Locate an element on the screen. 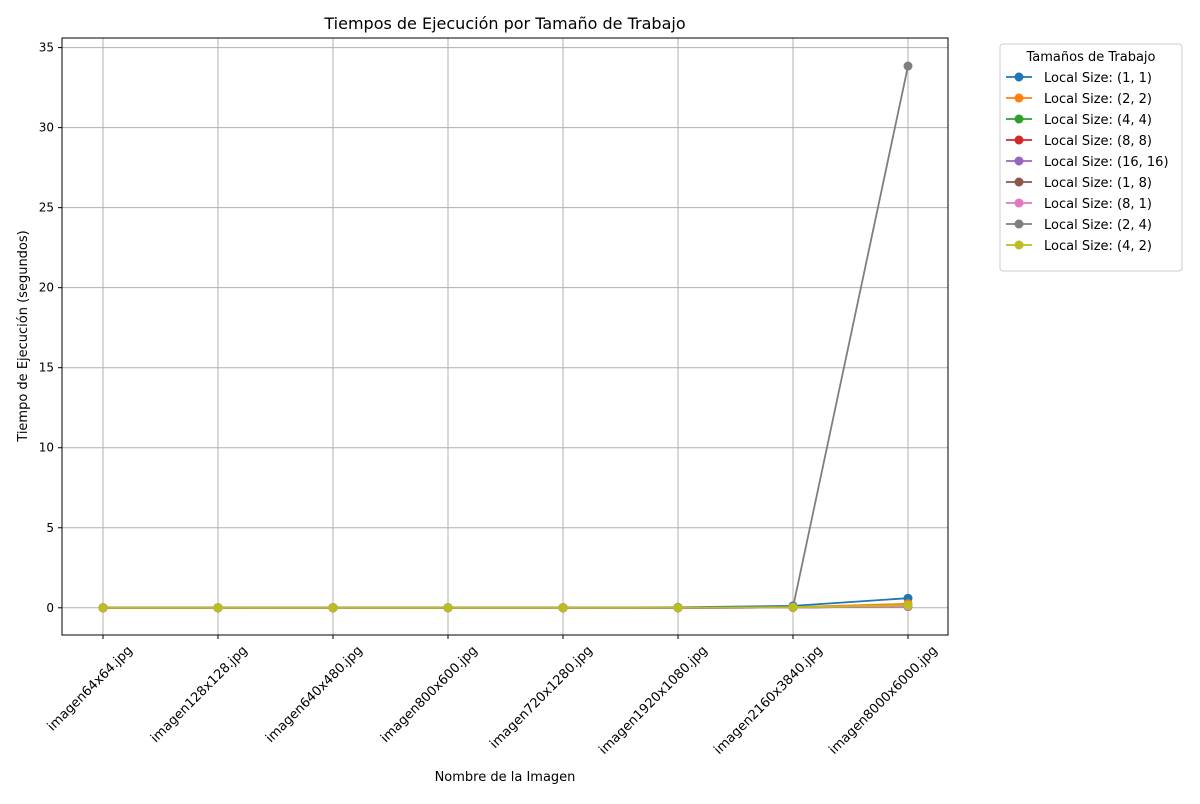 The image size is (1200, 804). legend-frame is located at coordinates (1091, 157).